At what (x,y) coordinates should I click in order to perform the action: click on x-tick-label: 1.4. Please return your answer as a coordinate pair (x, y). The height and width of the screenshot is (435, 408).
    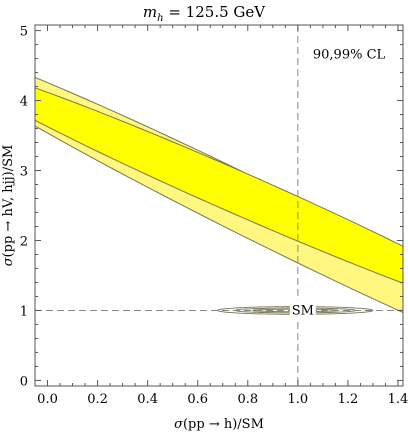
    Looking at the image, I should click on (398, 399).